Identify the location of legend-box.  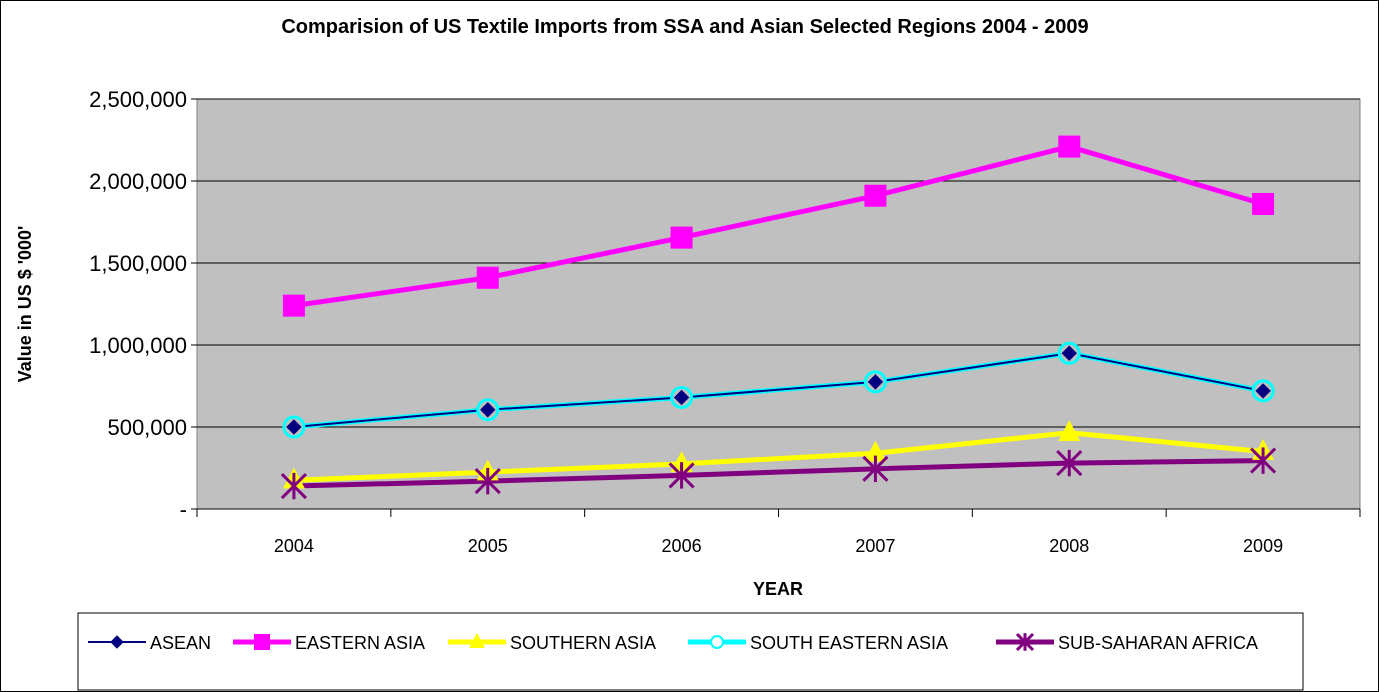
(690, 651).